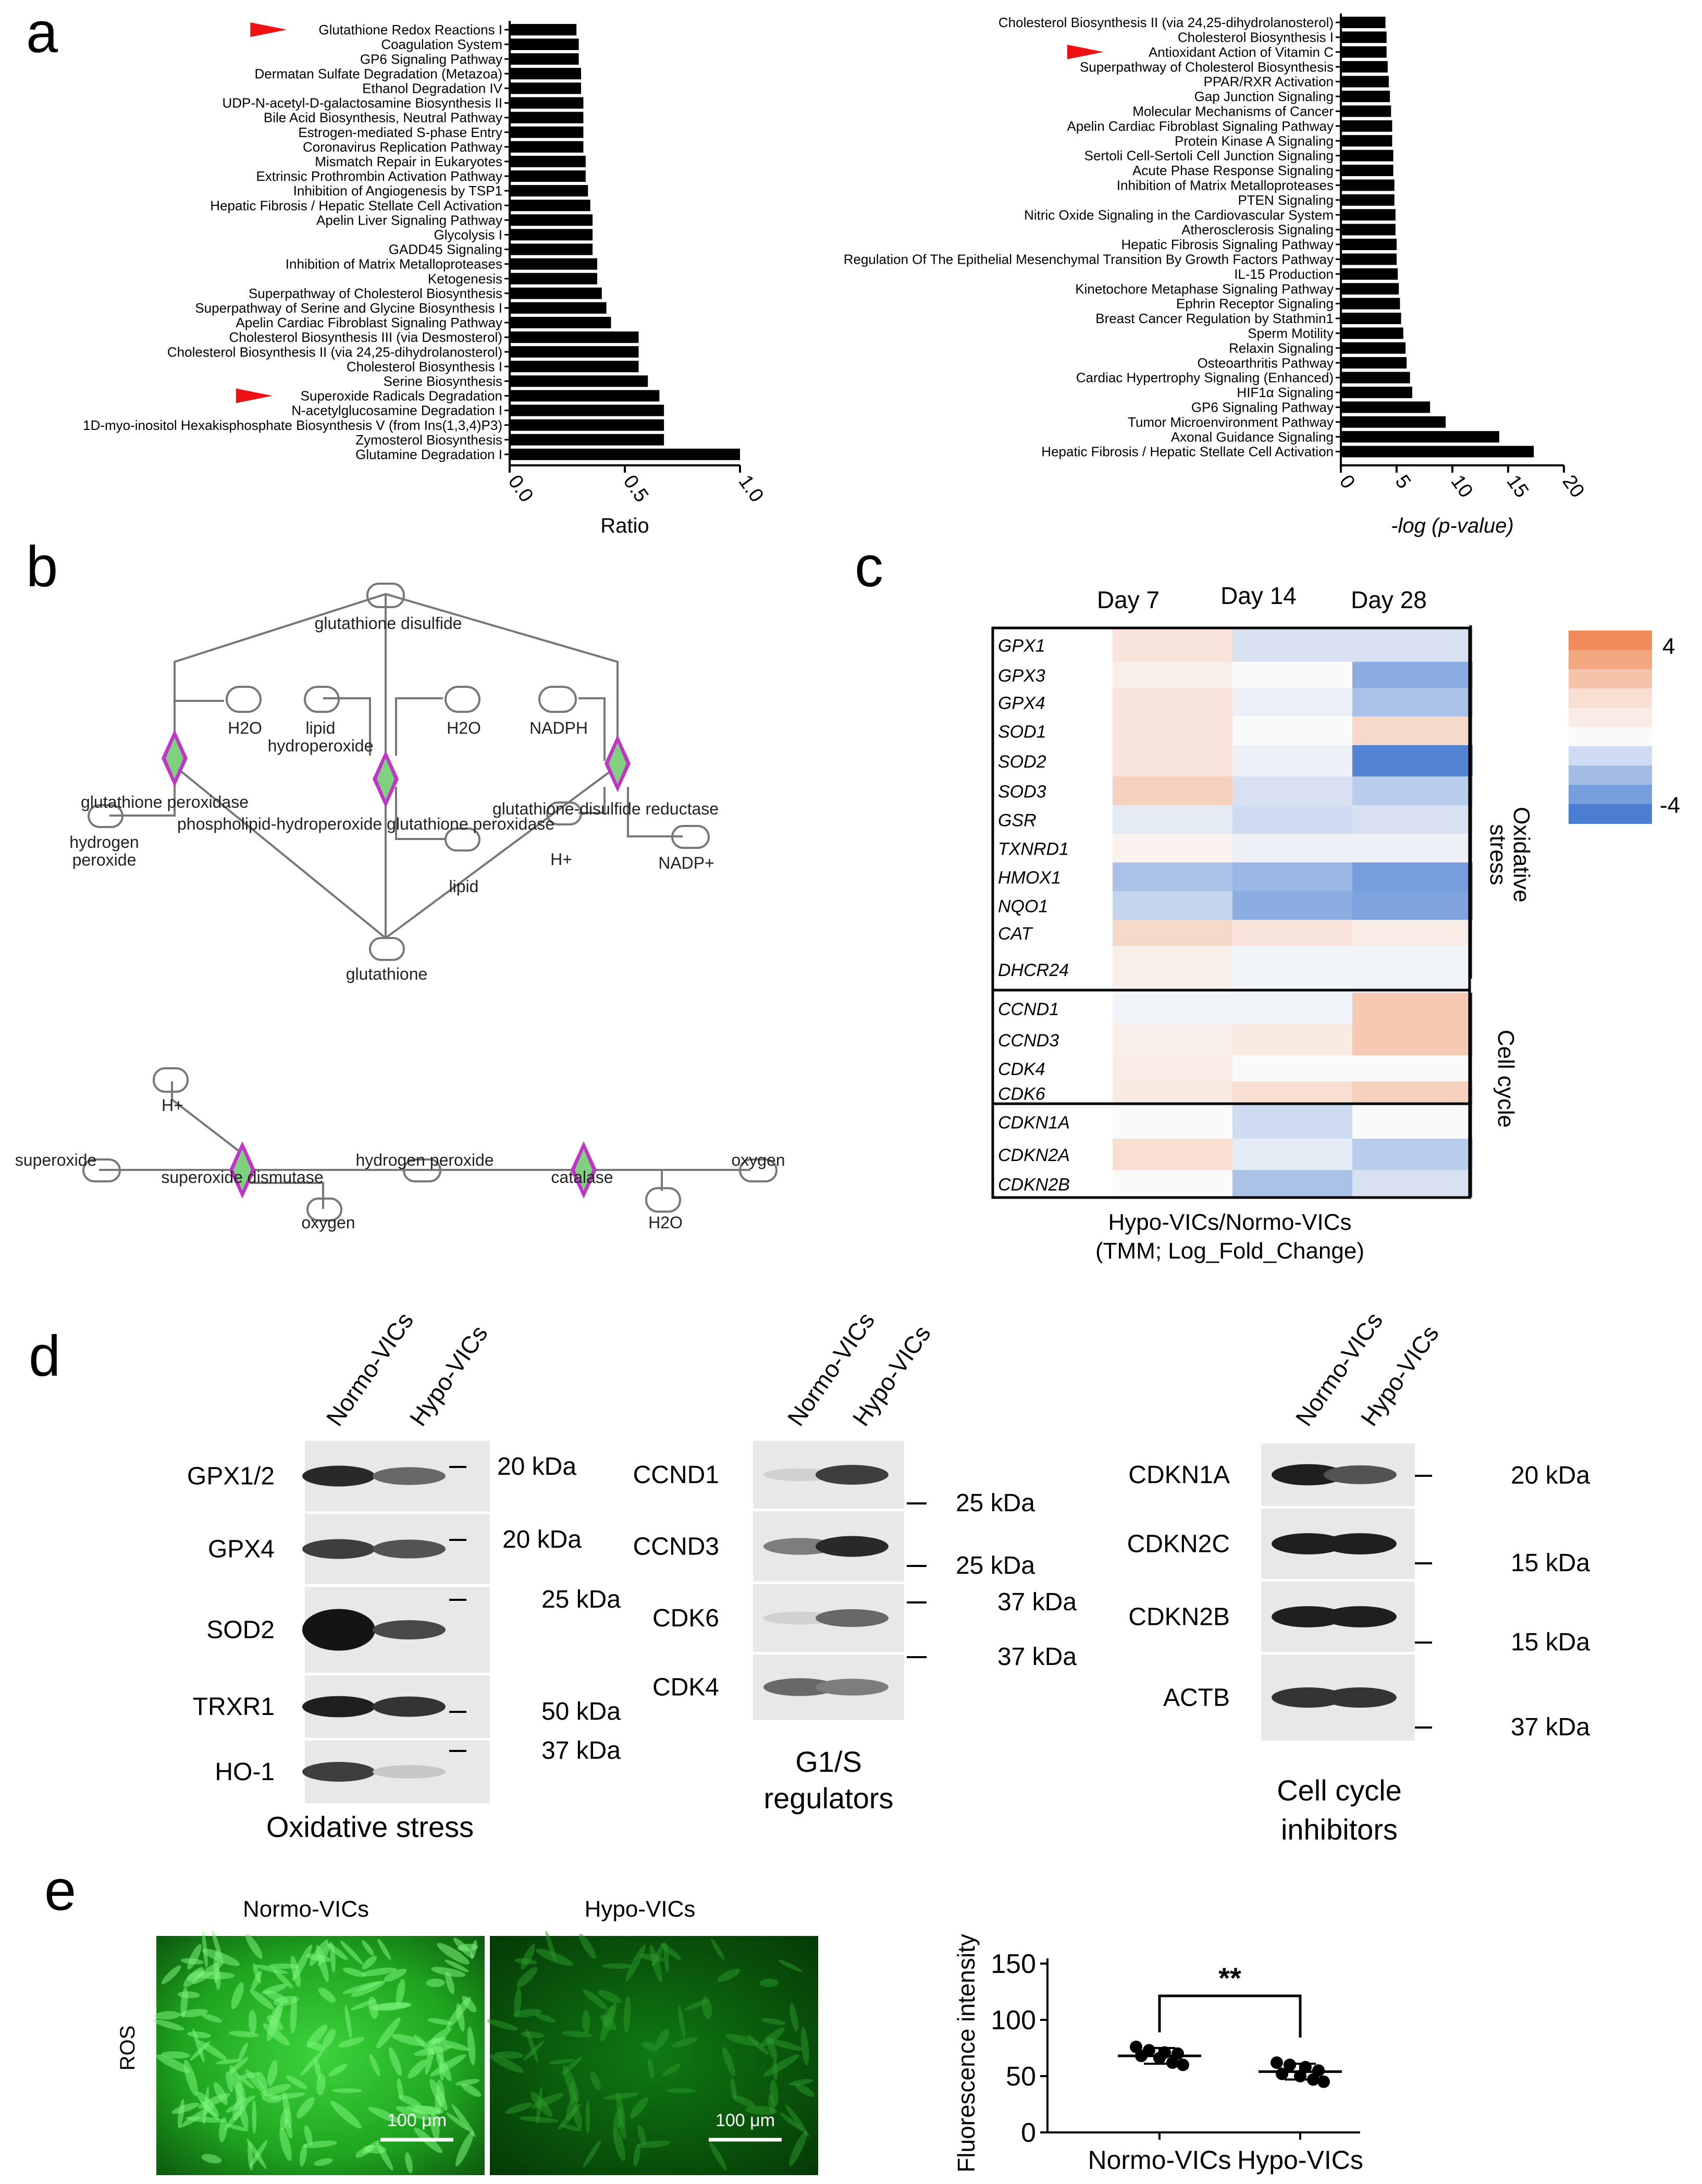 The height and width of the screenshot is (2184, 1702). Describe the element at coordinates (1023, 907) in the screenshot. I see `gene-label: NQO1` at that location.